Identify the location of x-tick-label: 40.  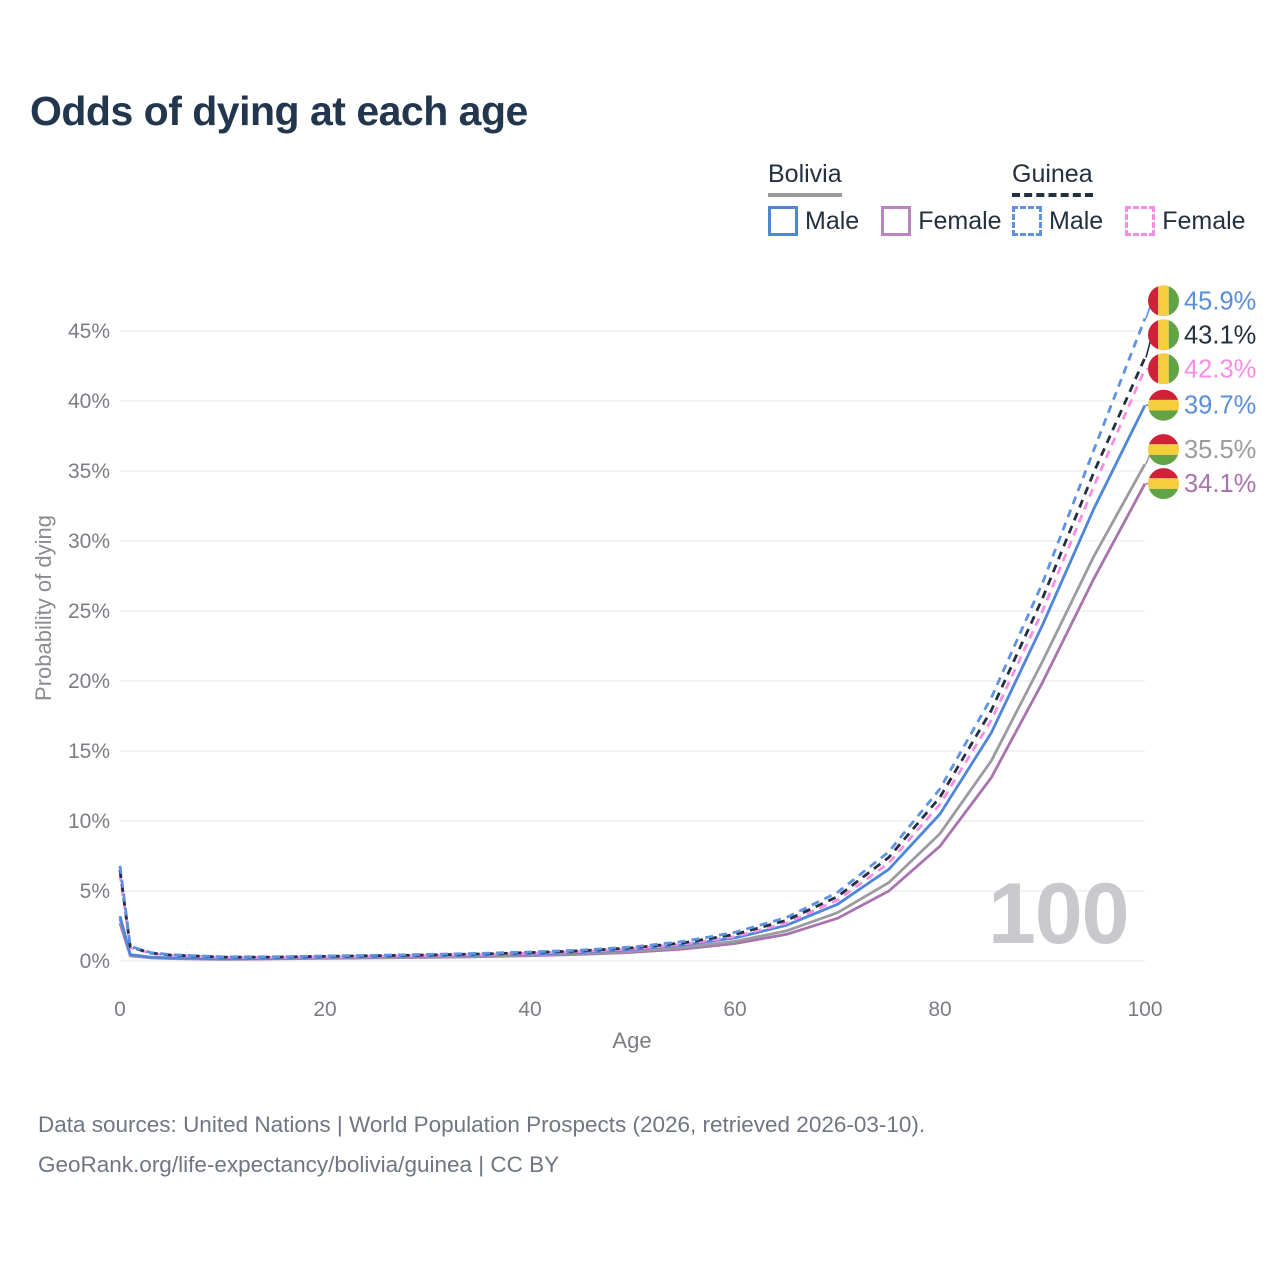
(529, 1009).